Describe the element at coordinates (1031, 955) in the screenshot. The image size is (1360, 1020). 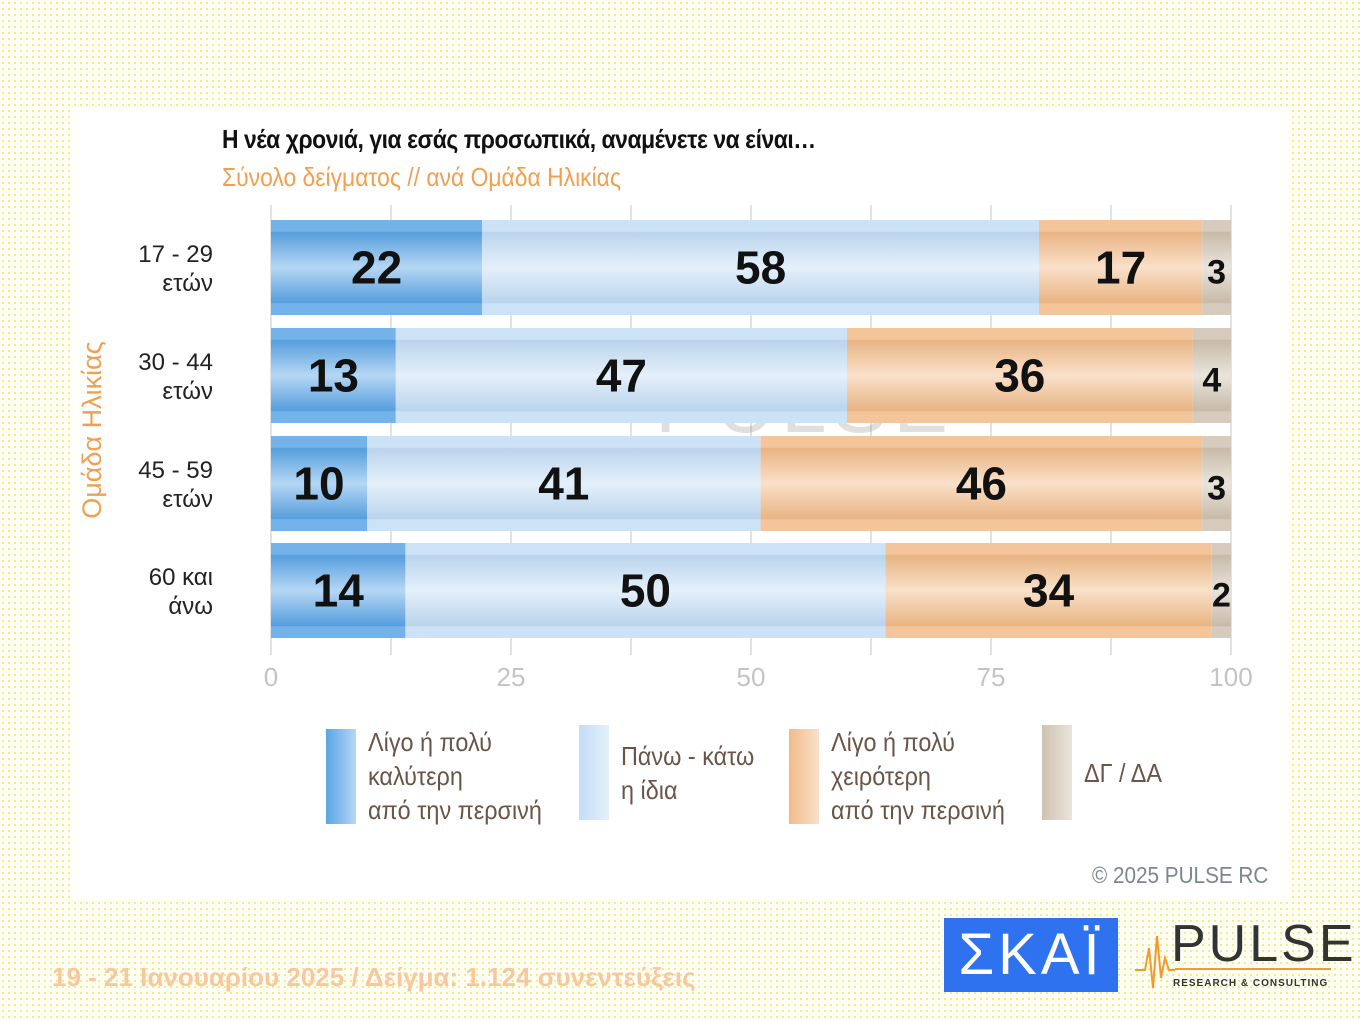
I see `skai-logo: ΣΚΑΪ` at that location.